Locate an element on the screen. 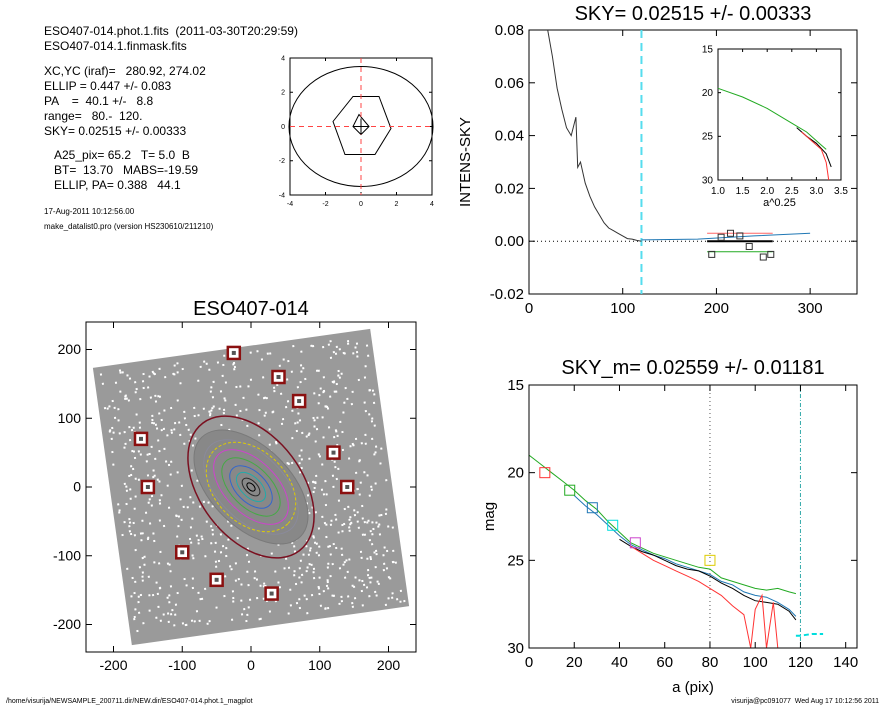 The image size is (885, 708). sky-plot-title: SKY= 0.02515 +/- 0.00333 is located at coordinates (693, 14).